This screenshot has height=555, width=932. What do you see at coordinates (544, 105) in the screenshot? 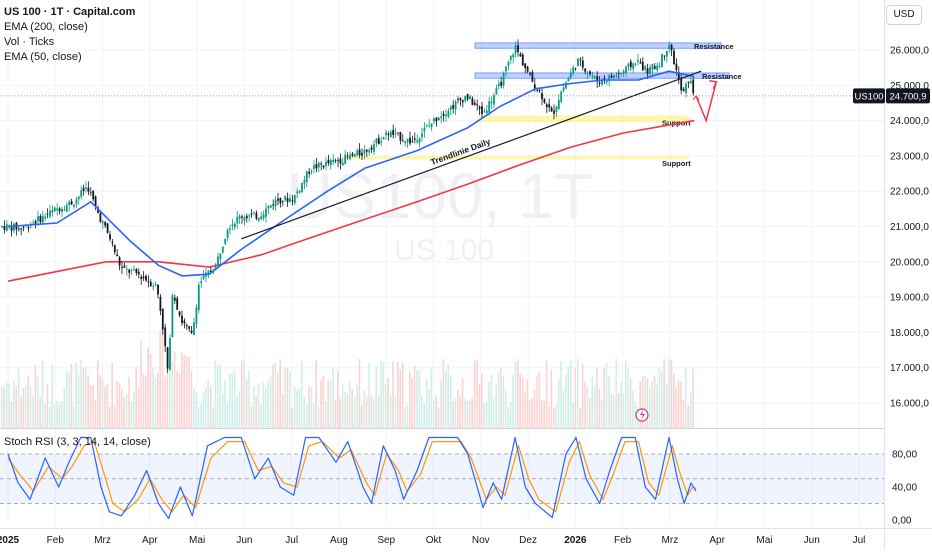
I see `level-zones: Resistance Resistance Support Support` at bounding box center [544, 105].